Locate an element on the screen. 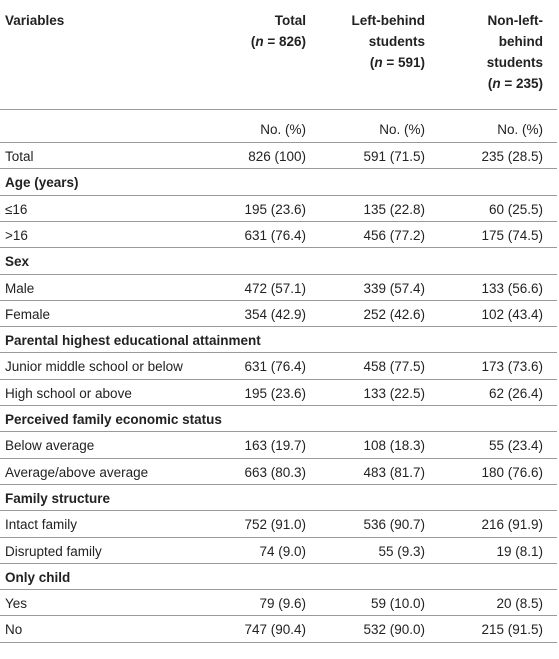 This screenshot has width=559, height=659. section-heading: Only child is located at coordinates (38, 577).